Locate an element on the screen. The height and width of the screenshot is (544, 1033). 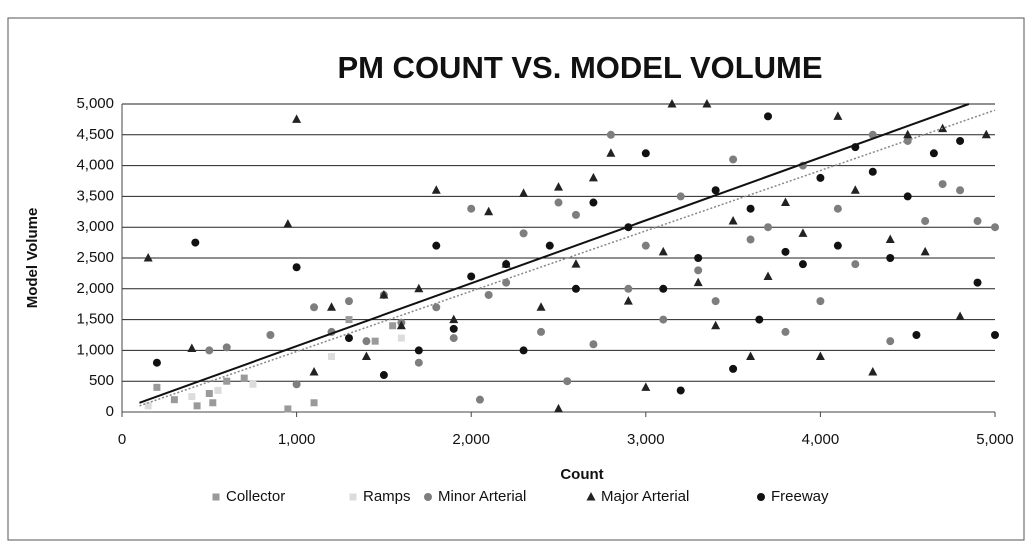
x-axis-label: Count is located at coordinates (581, 474).